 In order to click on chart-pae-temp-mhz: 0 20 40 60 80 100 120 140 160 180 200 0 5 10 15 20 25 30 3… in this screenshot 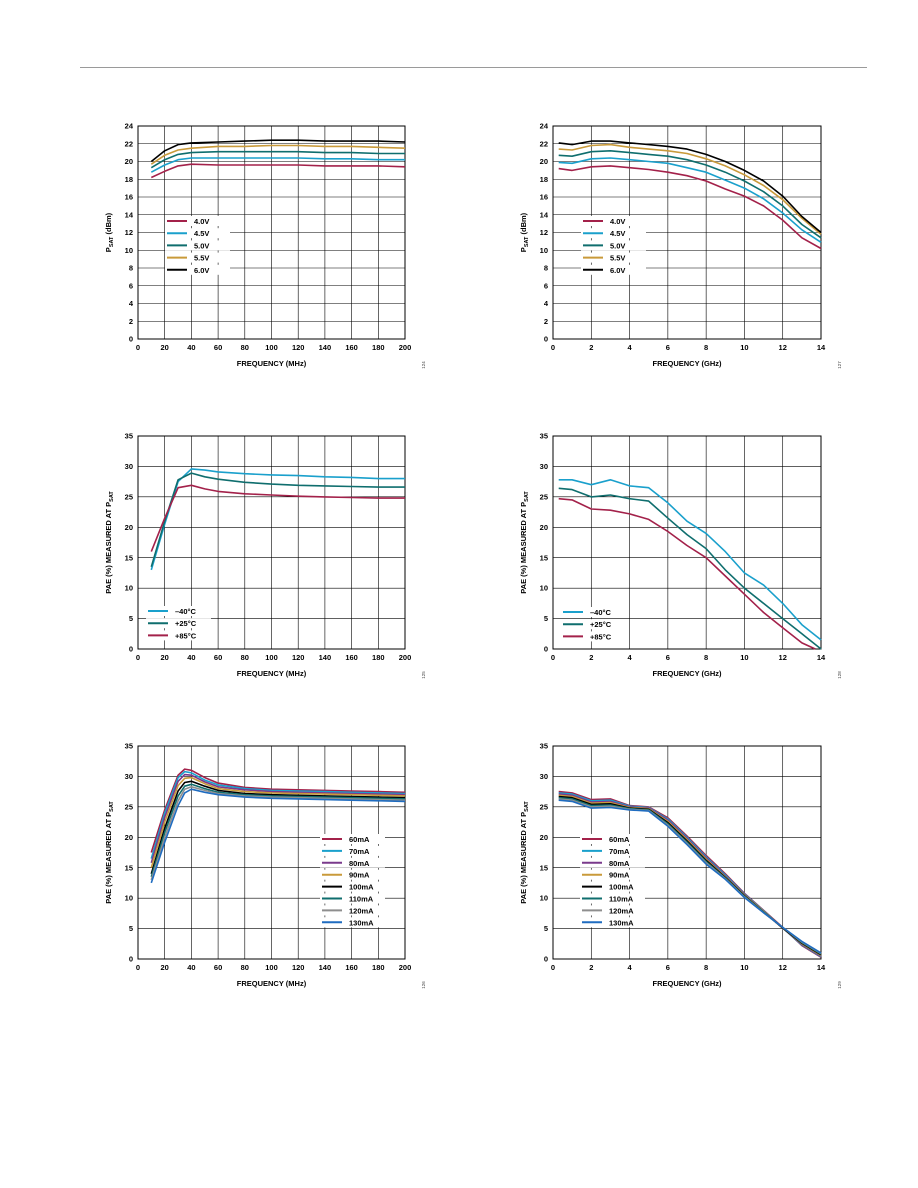, I will do `click(265, 555)`.